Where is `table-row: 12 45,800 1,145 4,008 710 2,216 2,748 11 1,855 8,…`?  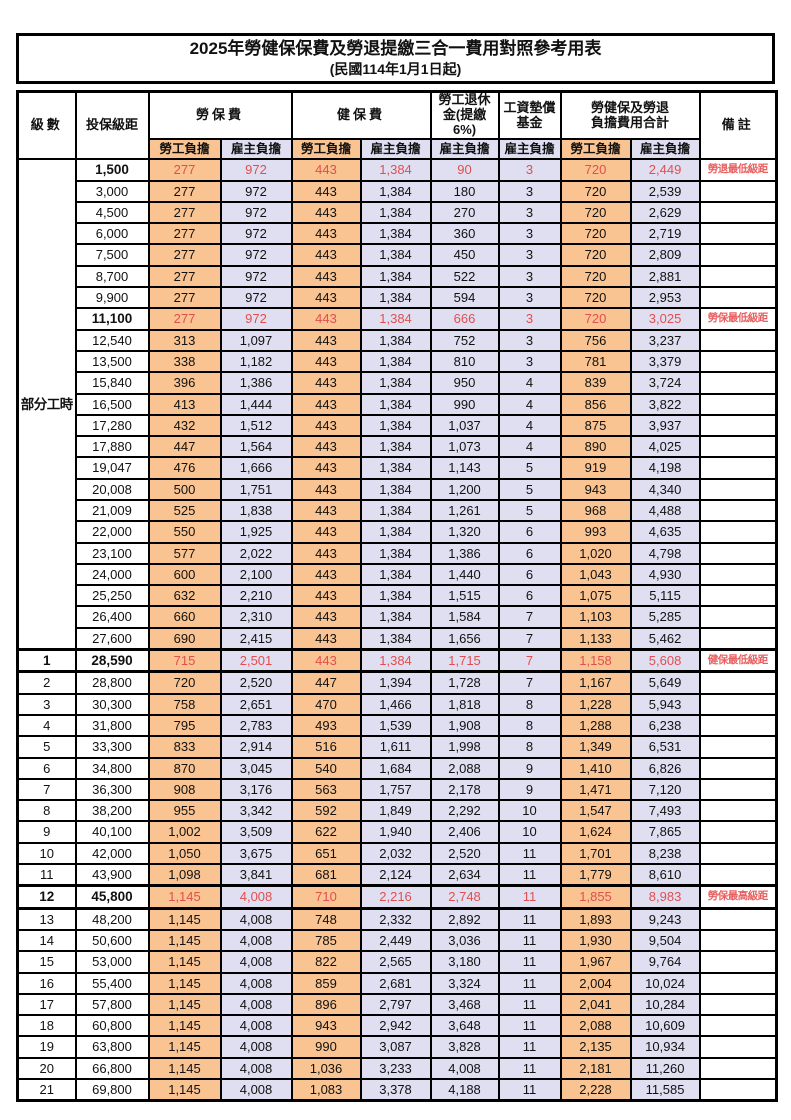 table-row: 12 45,800 1,145 4,008 710 2,216 2,748 11 1,855 8,… is located at coordinates (397, 897).